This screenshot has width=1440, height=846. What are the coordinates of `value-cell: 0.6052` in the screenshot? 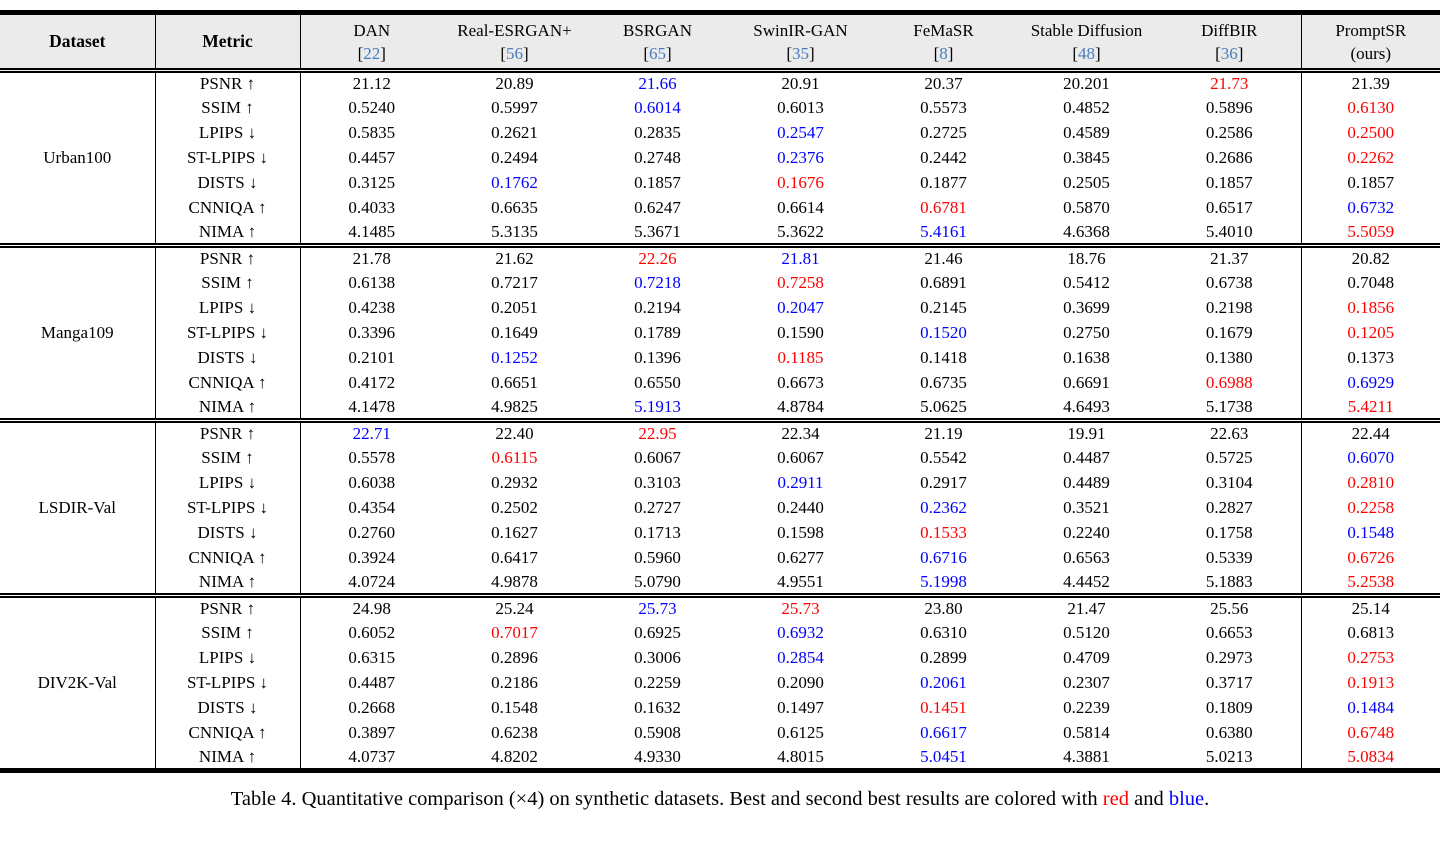 It's located at (372, 632).